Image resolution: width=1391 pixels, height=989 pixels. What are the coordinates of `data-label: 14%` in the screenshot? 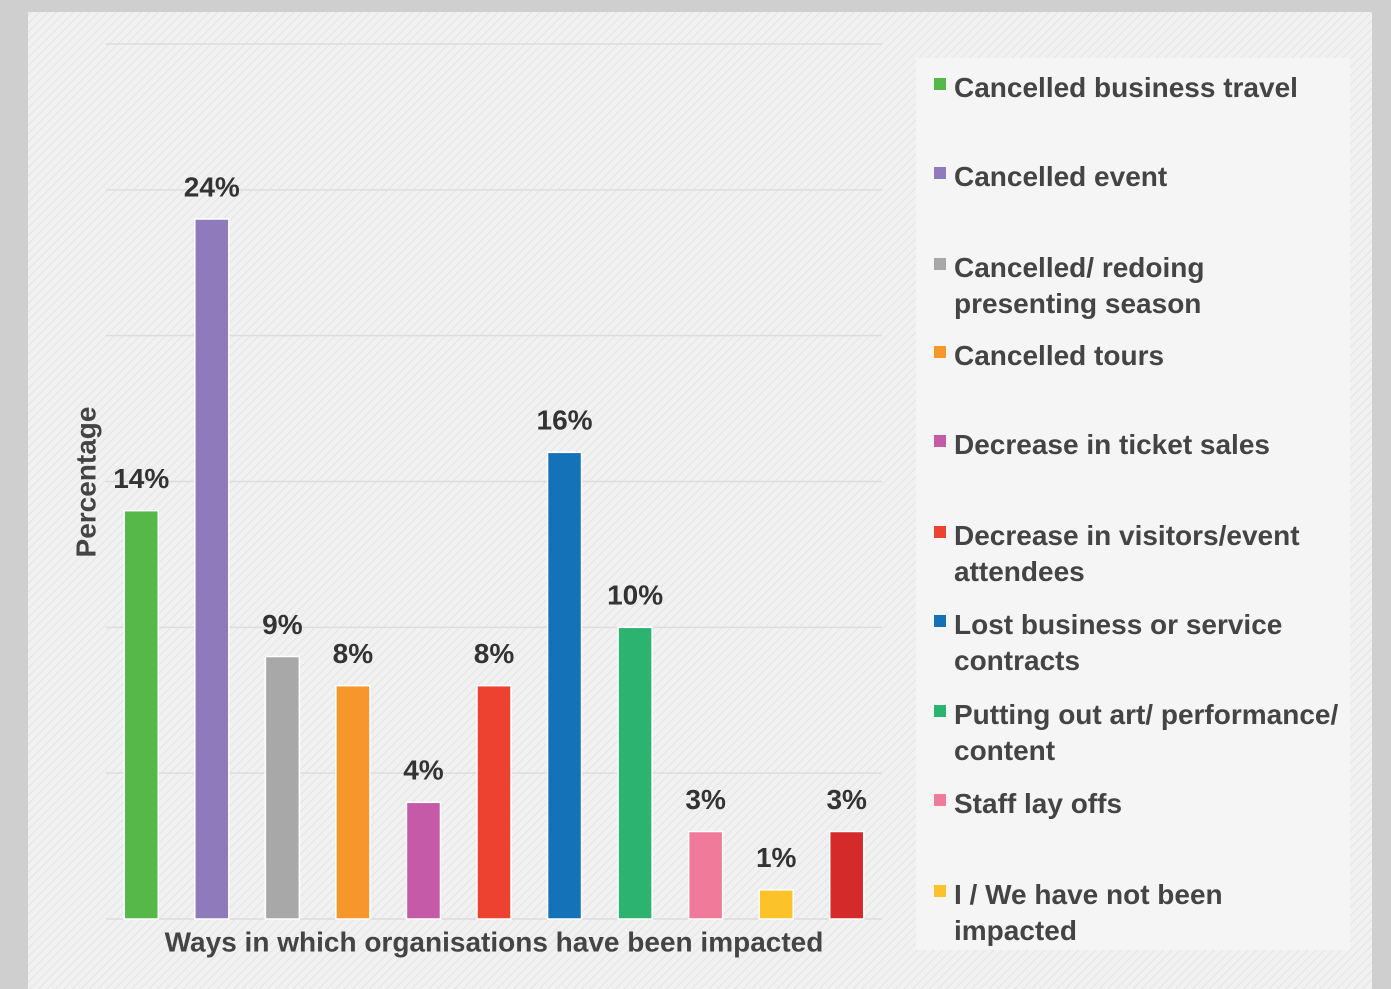 It's located at (141, 478).